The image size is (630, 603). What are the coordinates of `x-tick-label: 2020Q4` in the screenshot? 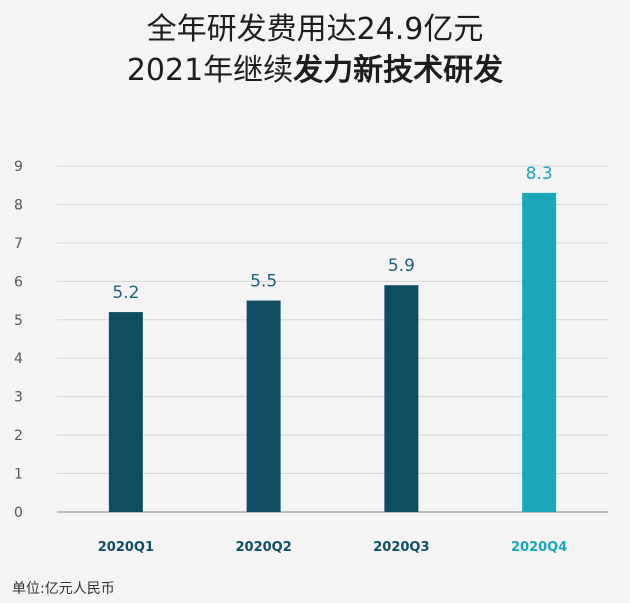 It's located at (539, 547).